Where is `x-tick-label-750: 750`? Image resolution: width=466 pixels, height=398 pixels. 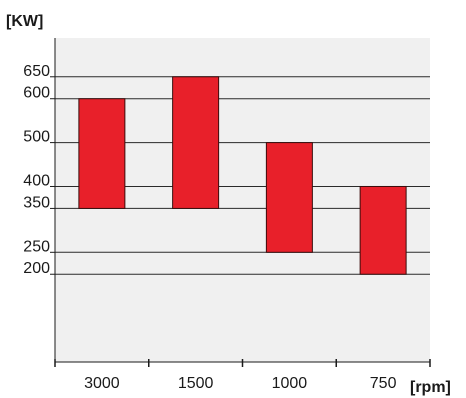
x-tick-label-750: 750 is located at coordinates (383, 383).